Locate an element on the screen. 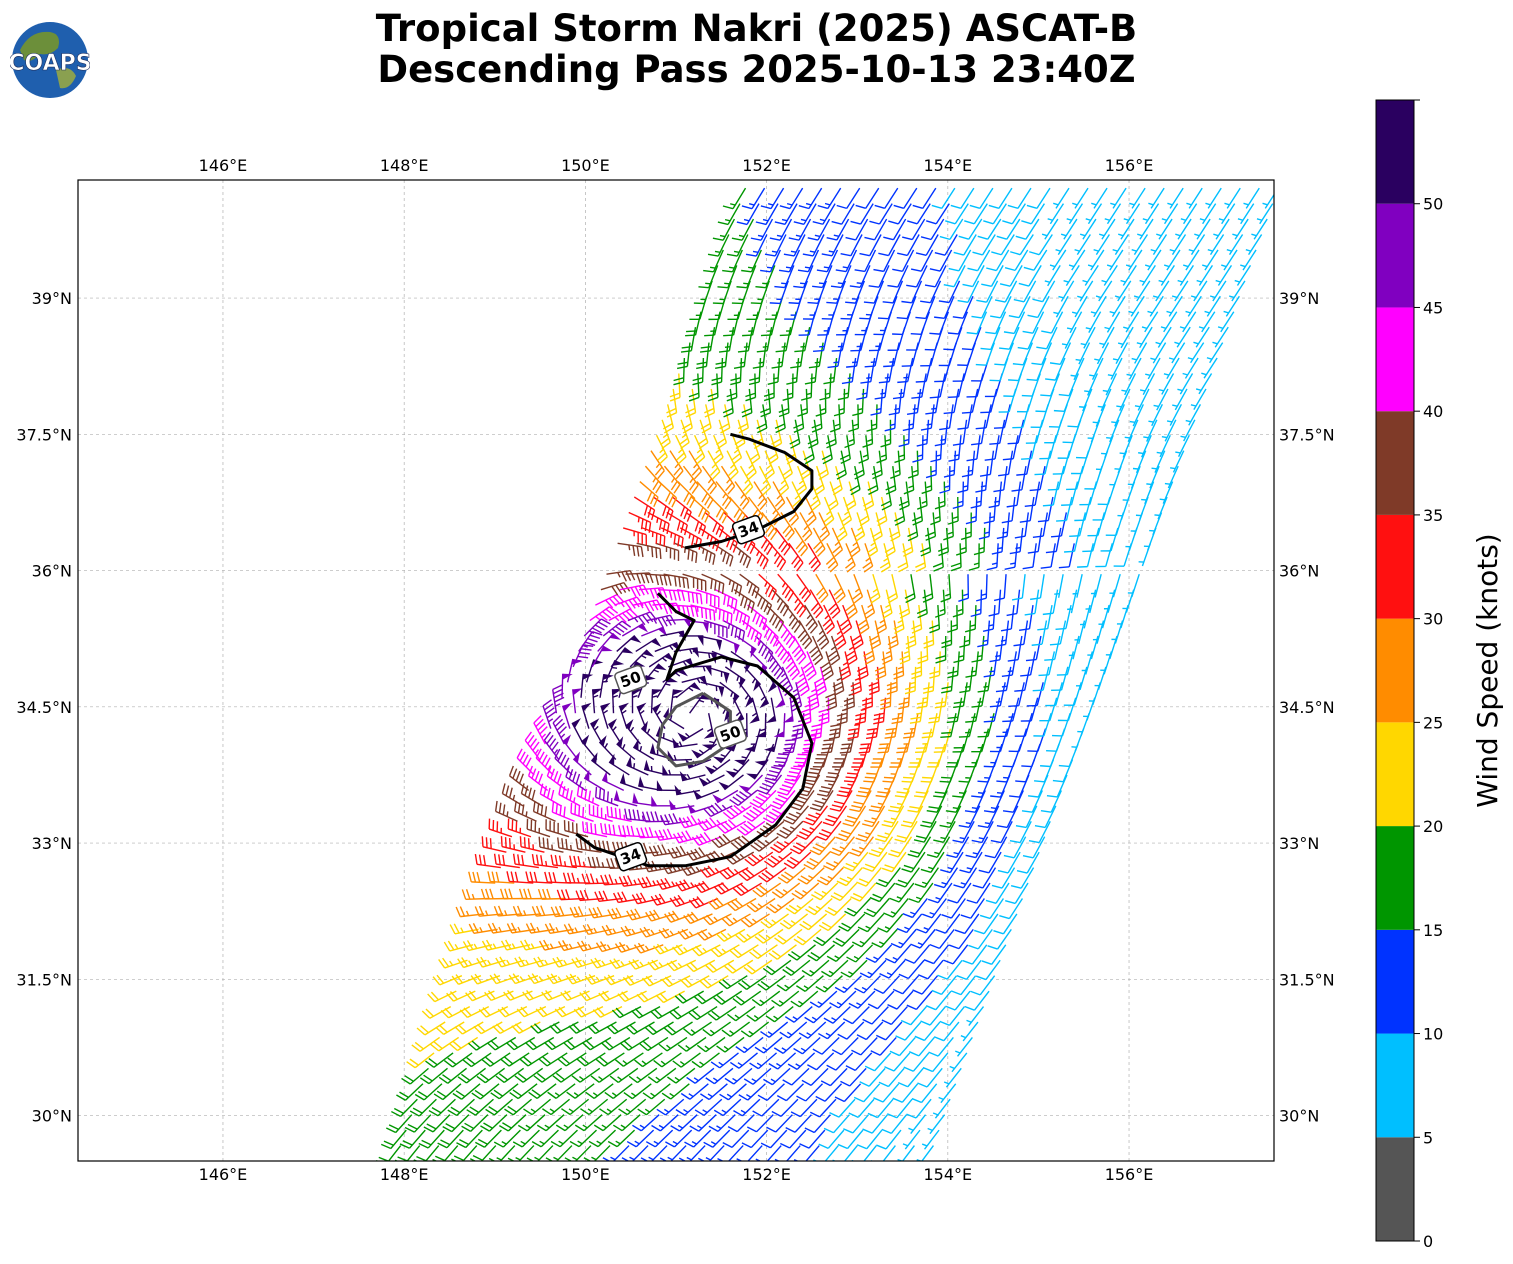 Image resolution: width=1513 pixels, height=1264 pixels. colorbar-tick-label: 25 is located at coordinates (1433, 722).